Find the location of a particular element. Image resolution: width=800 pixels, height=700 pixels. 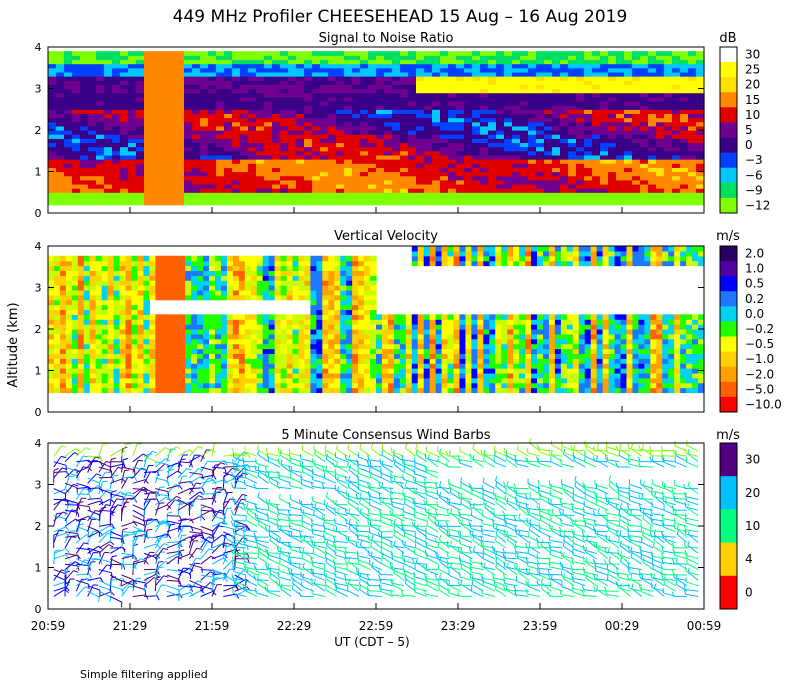

colorbar-label: 0 is located at coordinates (749, 145).